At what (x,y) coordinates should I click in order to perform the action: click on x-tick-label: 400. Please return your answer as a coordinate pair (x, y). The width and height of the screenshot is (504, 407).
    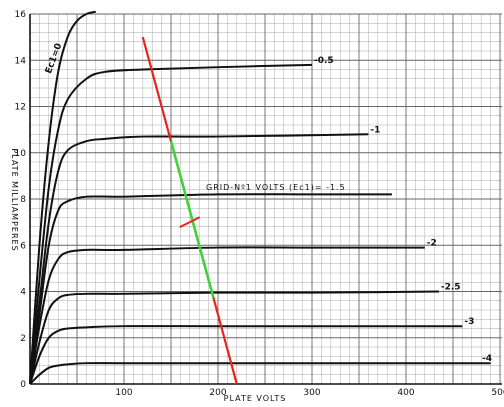
    Looking at the image, I should click on (405, 393).